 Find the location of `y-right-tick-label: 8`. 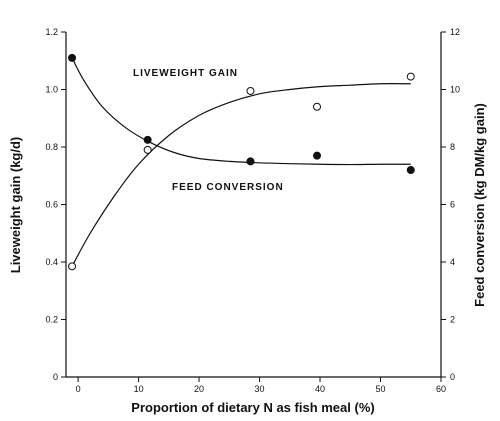

y-right-tick-label: 8 is located at coordinates (452, 147).